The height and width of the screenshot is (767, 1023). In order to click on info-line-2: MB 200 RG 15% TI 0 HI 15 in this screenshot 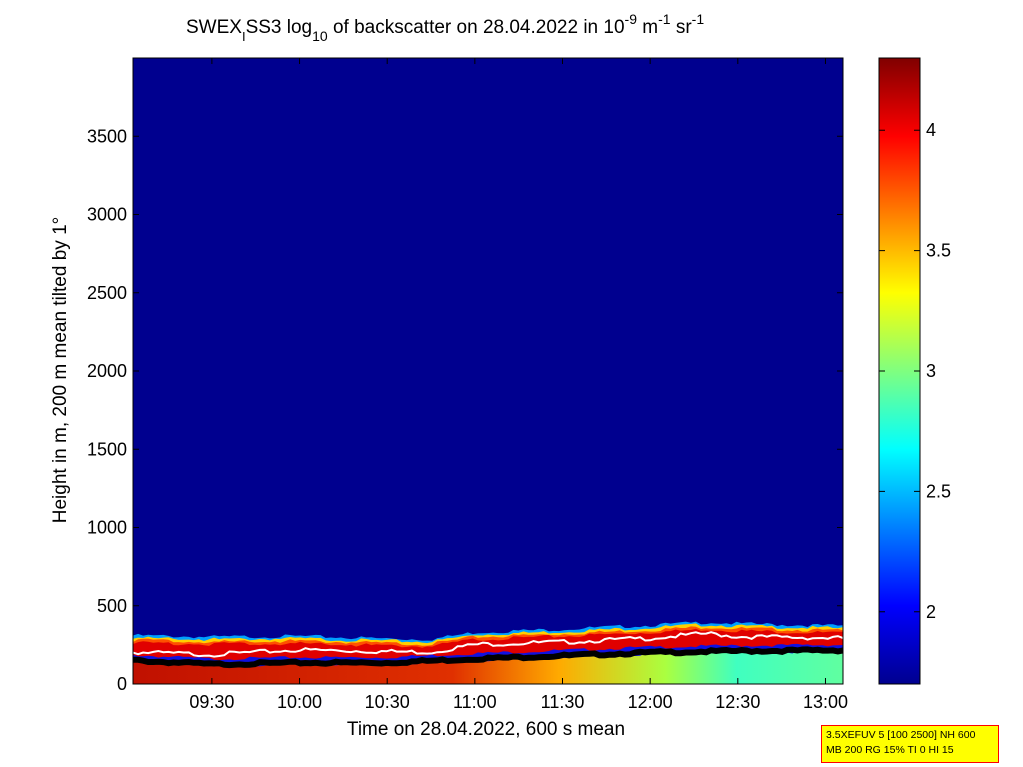, I will do `click(890, 750)`.